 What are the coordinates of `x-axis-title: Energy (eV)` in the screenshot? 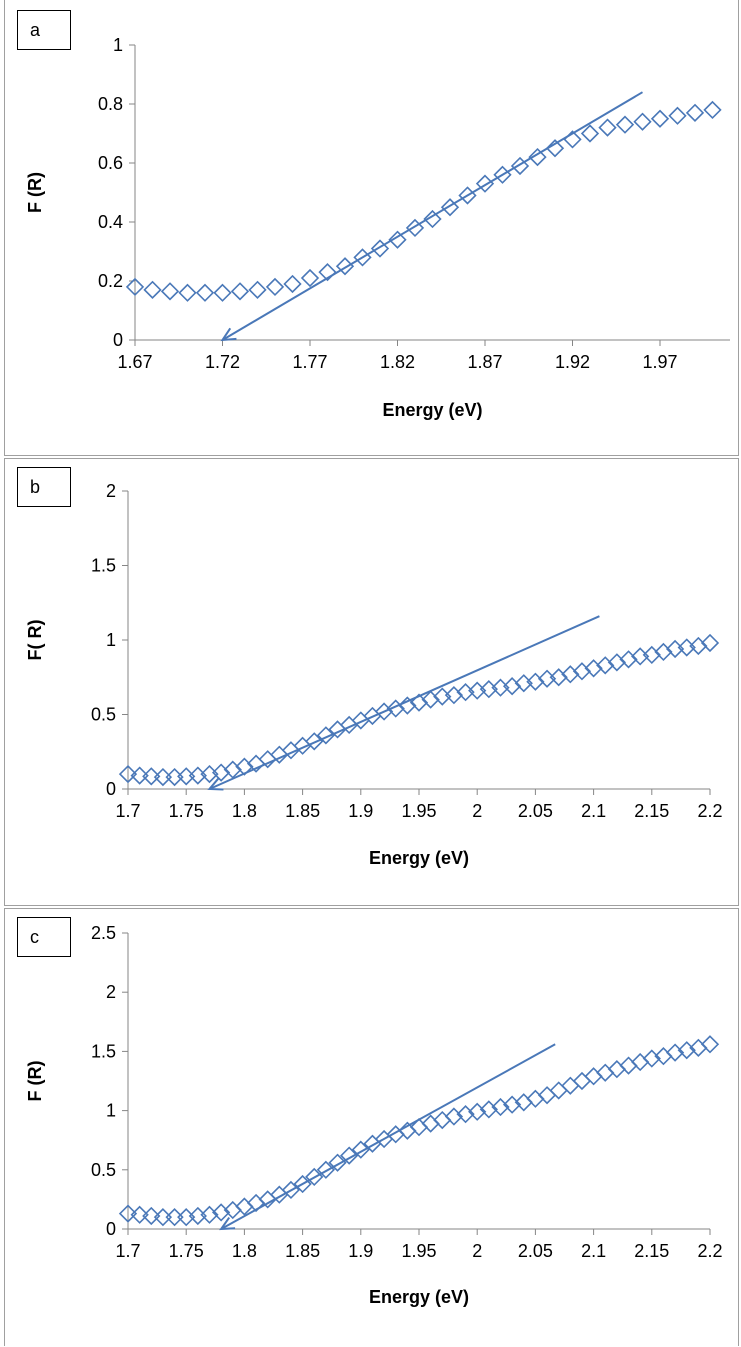 It's located at (419, 858).